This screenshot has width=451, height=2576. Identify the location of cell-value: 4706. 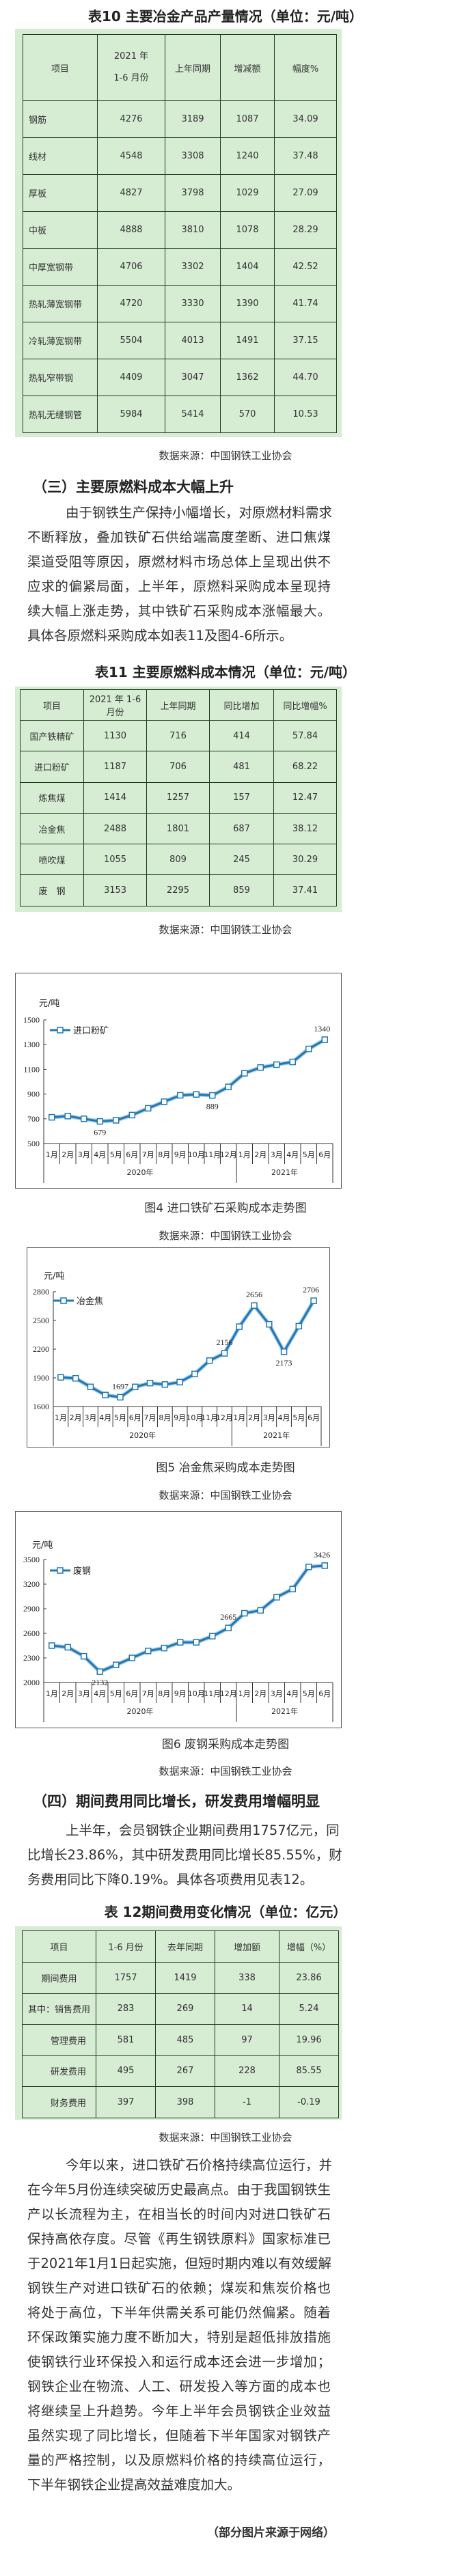
(131, 267).